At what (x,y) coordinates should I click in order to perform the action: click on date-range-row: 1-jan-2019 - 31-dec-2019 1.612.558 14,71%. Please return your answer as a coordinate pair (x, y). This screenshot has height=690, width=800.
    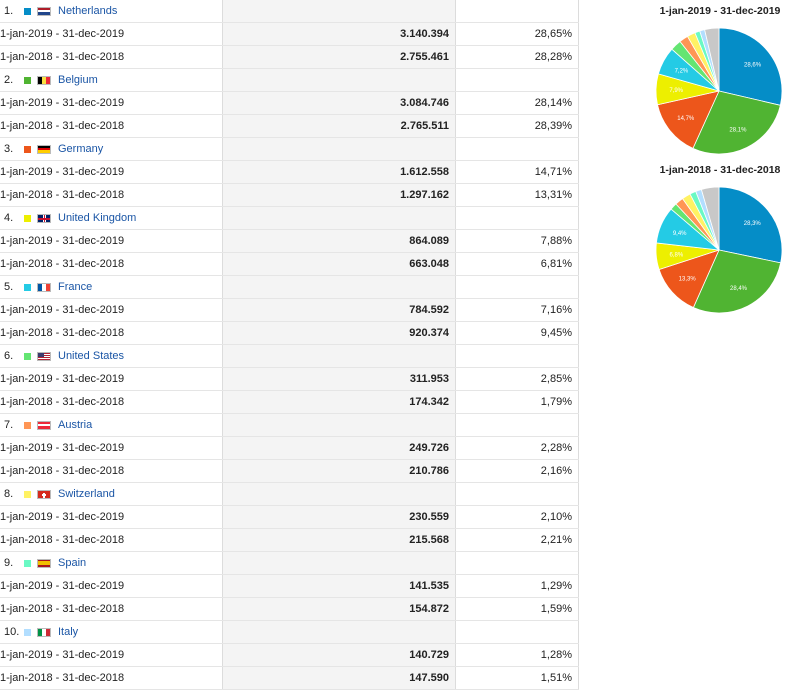
    Looking at the image, I should click on (289, 172).